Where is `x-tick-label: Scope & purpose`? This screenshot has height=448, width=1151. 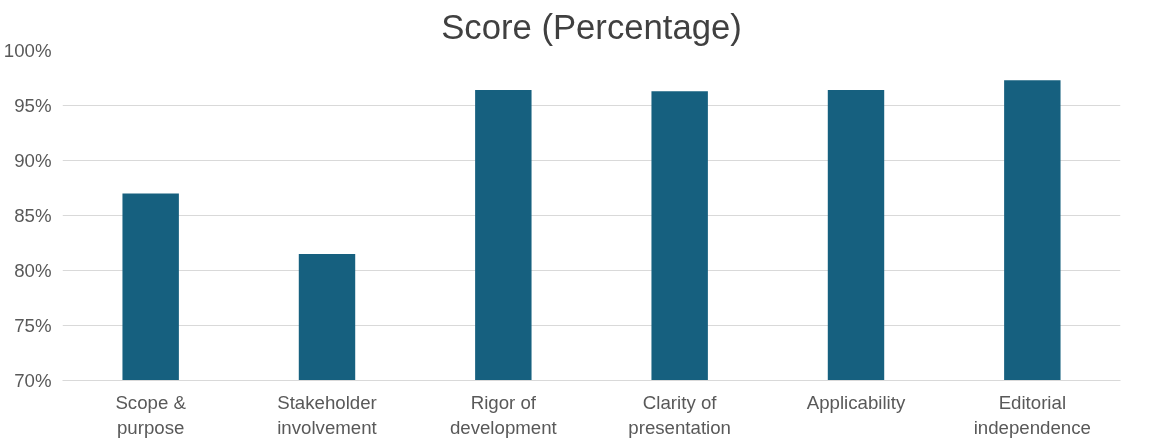 x-tick-label: Scope & purpose is located at coordinates (151, 414).